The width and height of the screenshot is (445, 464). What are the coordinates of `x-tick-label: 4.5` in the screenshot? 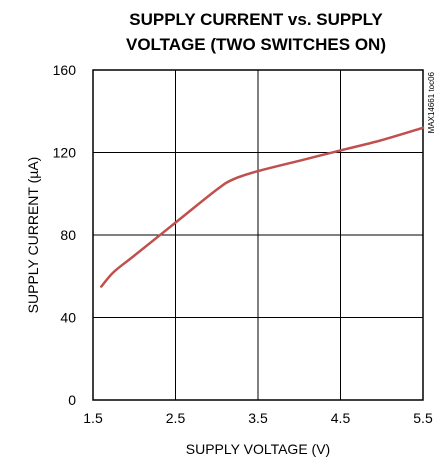 It's located at (341, 418).